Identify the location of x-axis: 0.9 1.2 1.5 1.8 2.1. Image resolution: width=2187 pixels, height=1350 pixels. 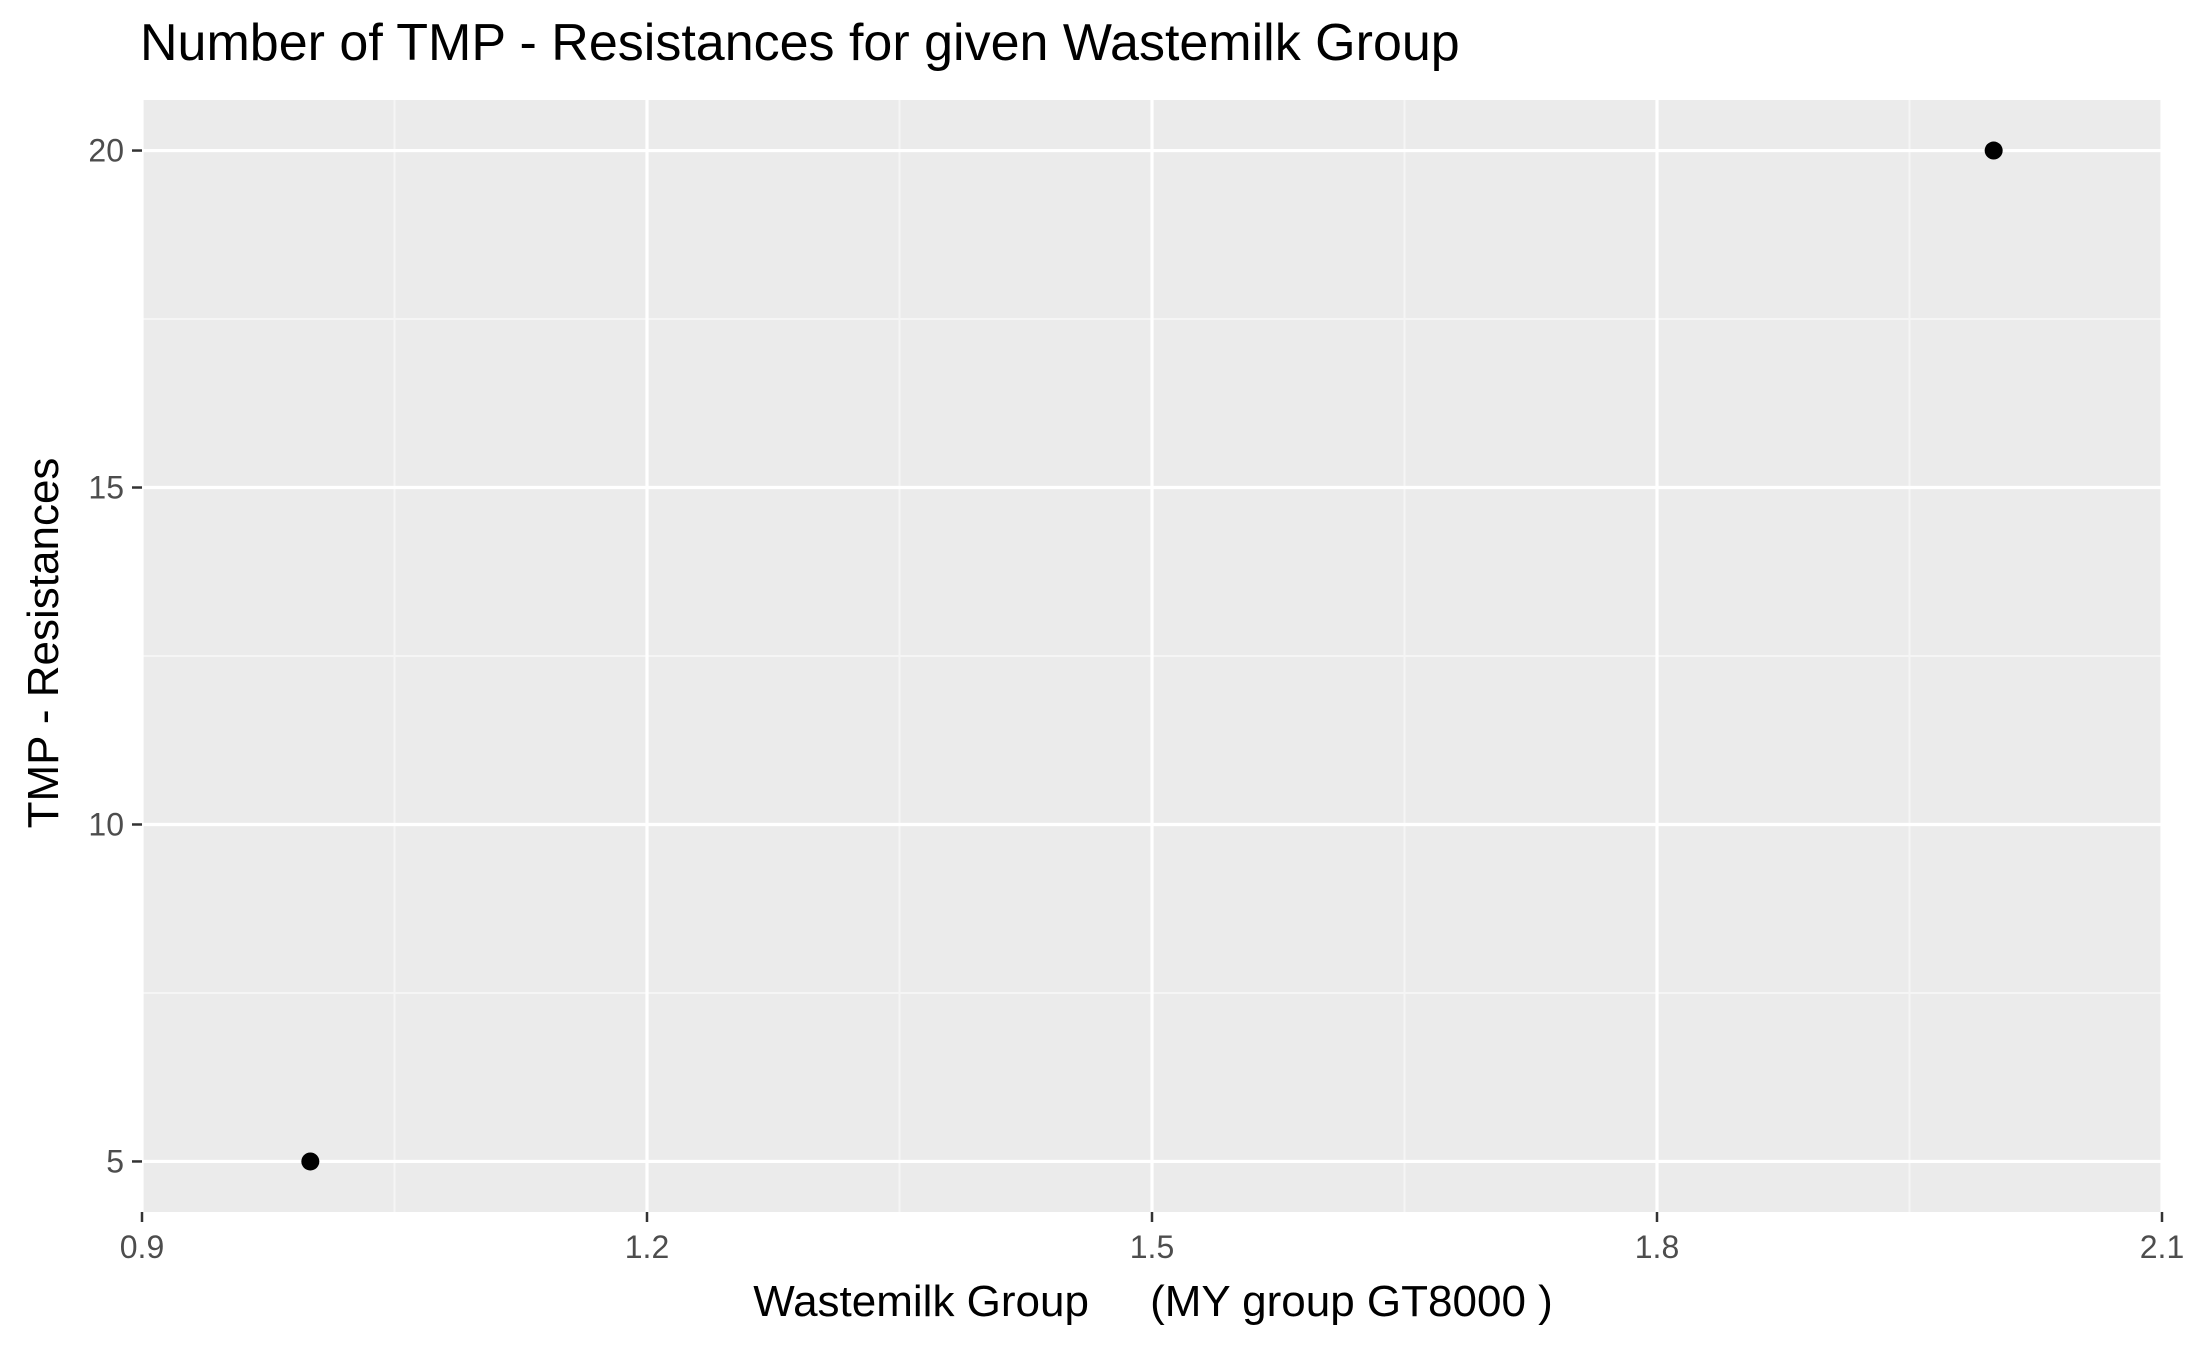
(1152, 1238).